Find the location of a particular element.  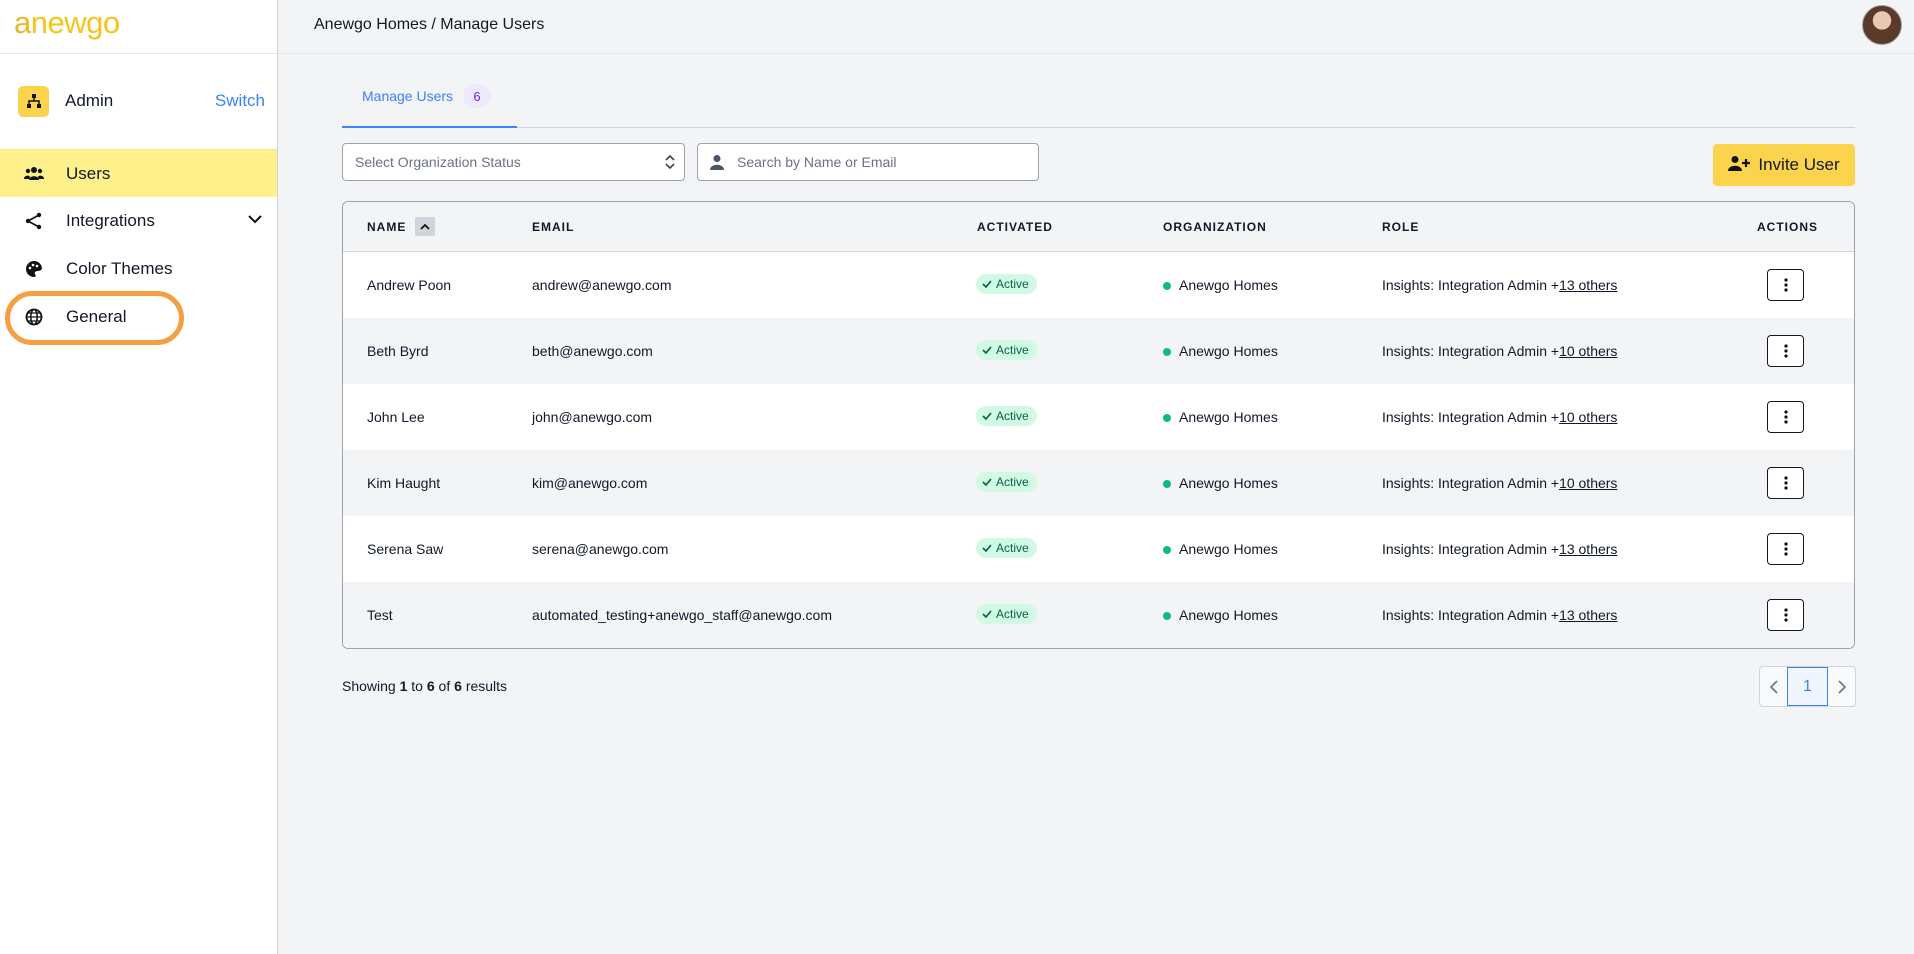

user-email: beth@anewgo.com is located at coordinates (592, 351).